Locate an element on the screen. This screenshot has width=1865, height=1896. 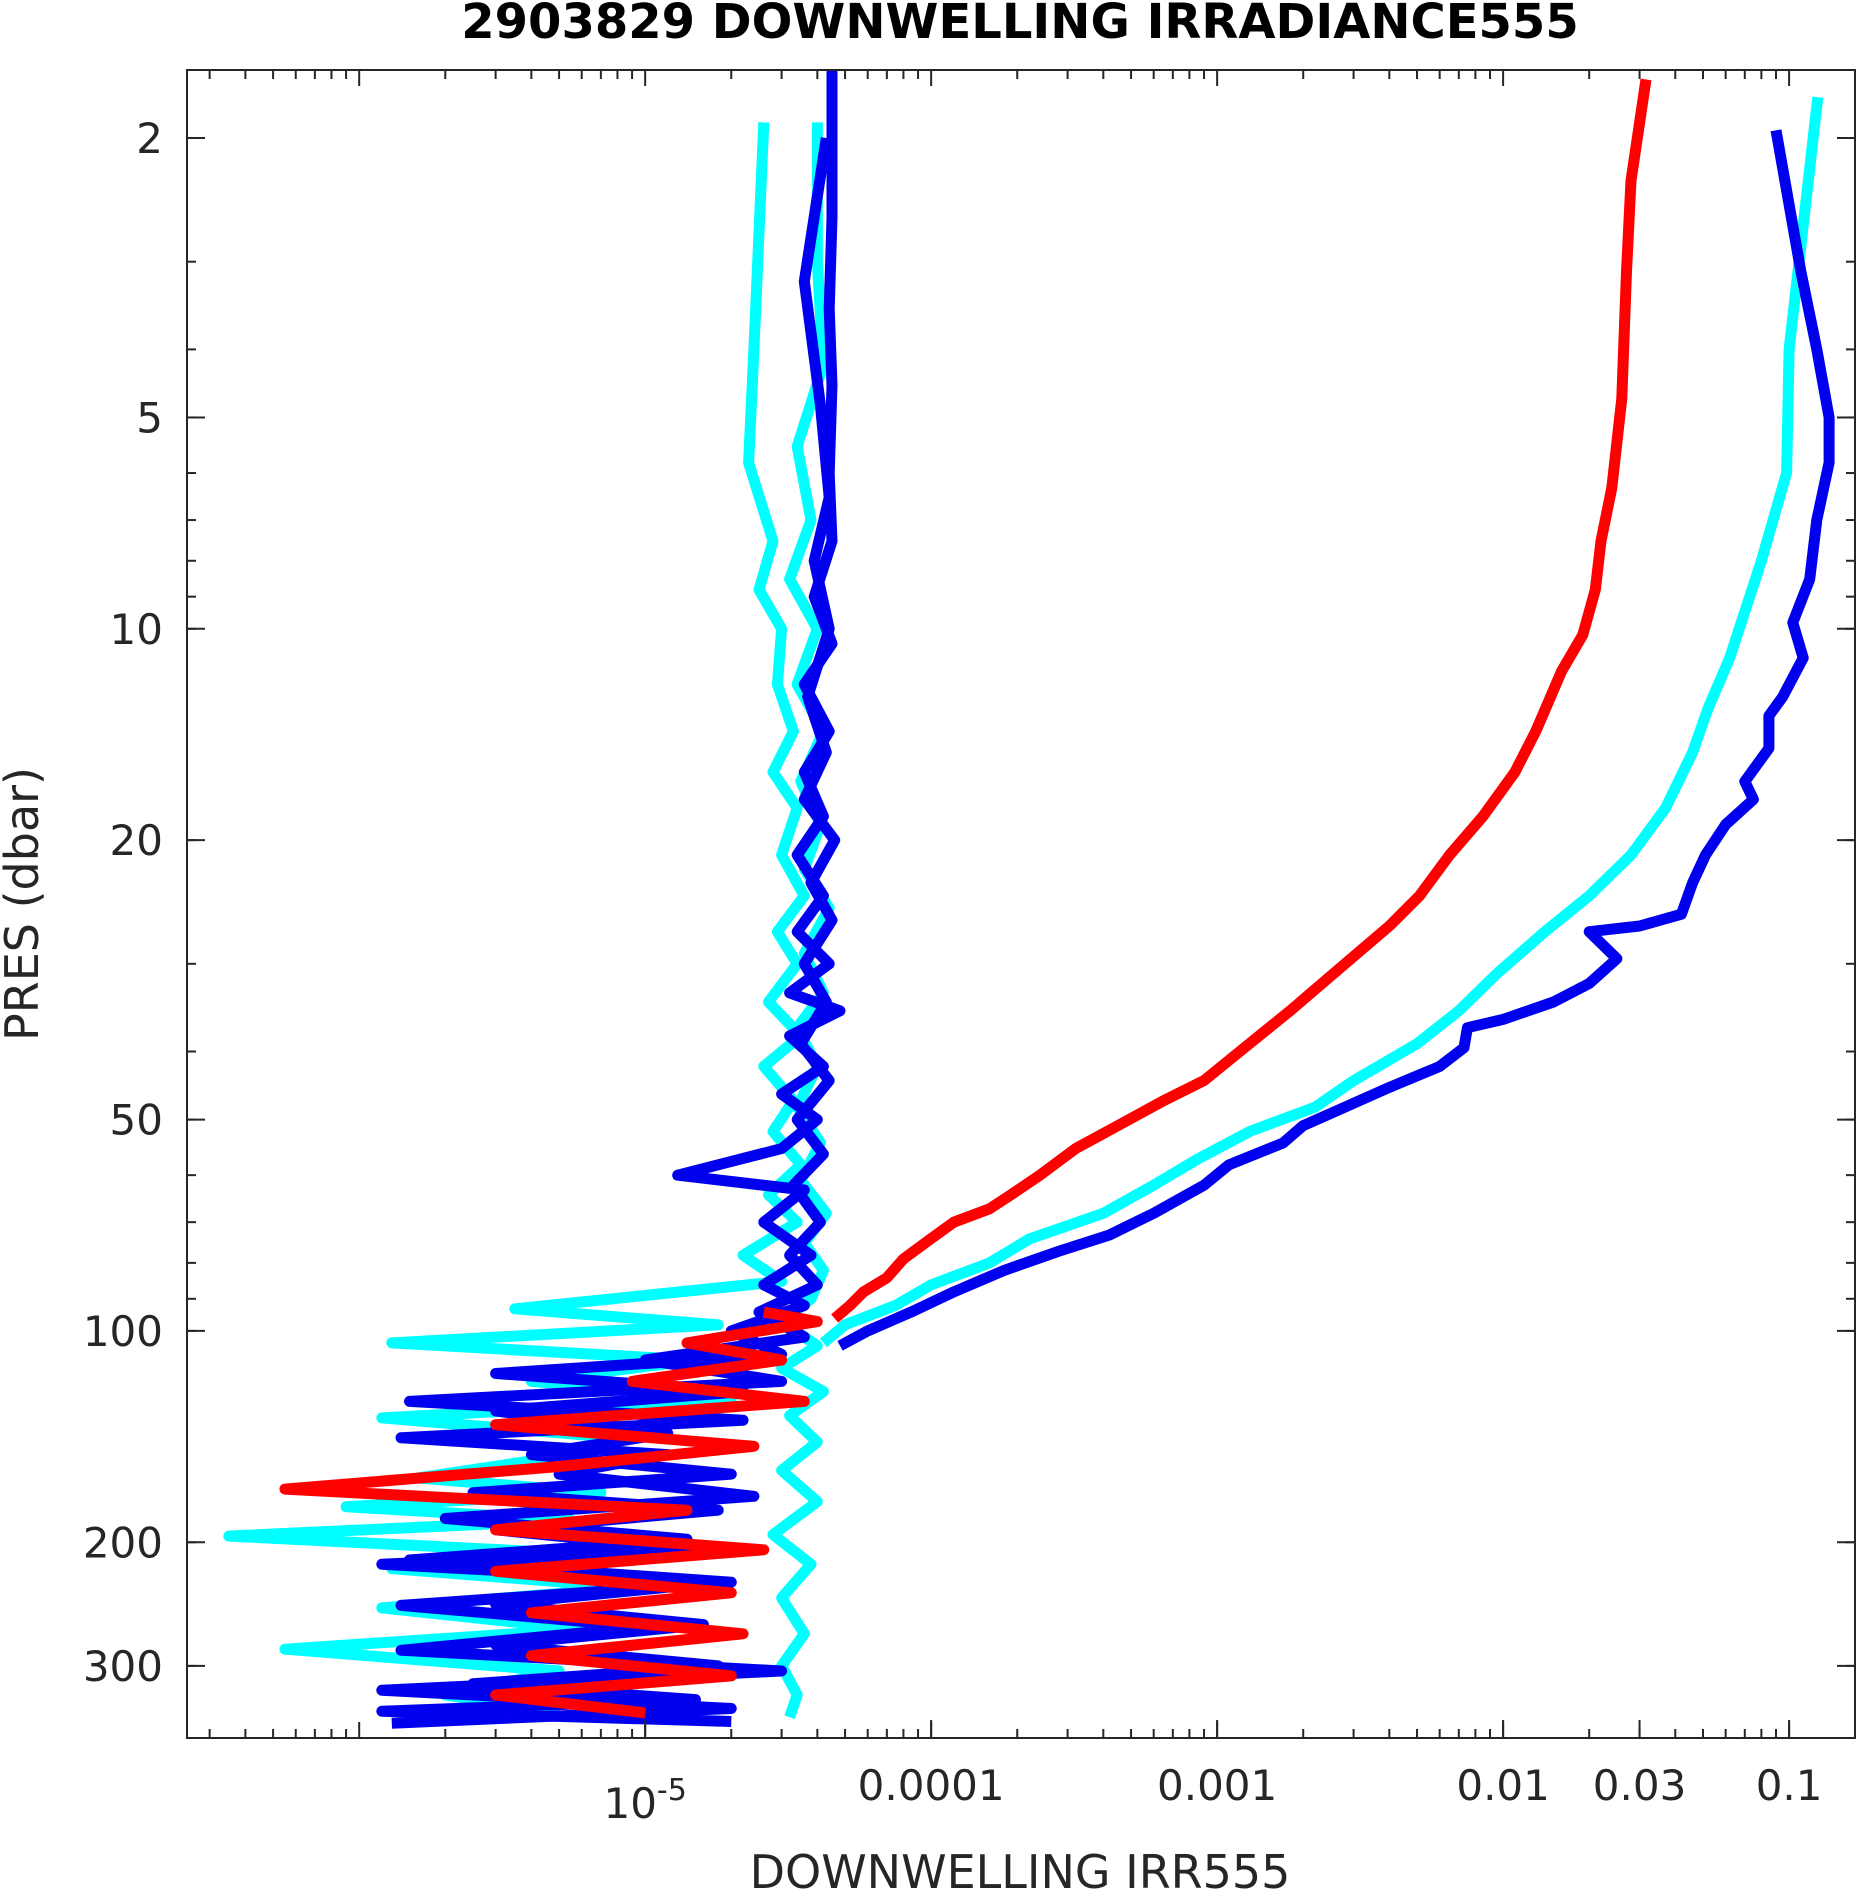
x-axis-label: DOWNWELLING IRR555 is located at coordinates (1020, 1870).